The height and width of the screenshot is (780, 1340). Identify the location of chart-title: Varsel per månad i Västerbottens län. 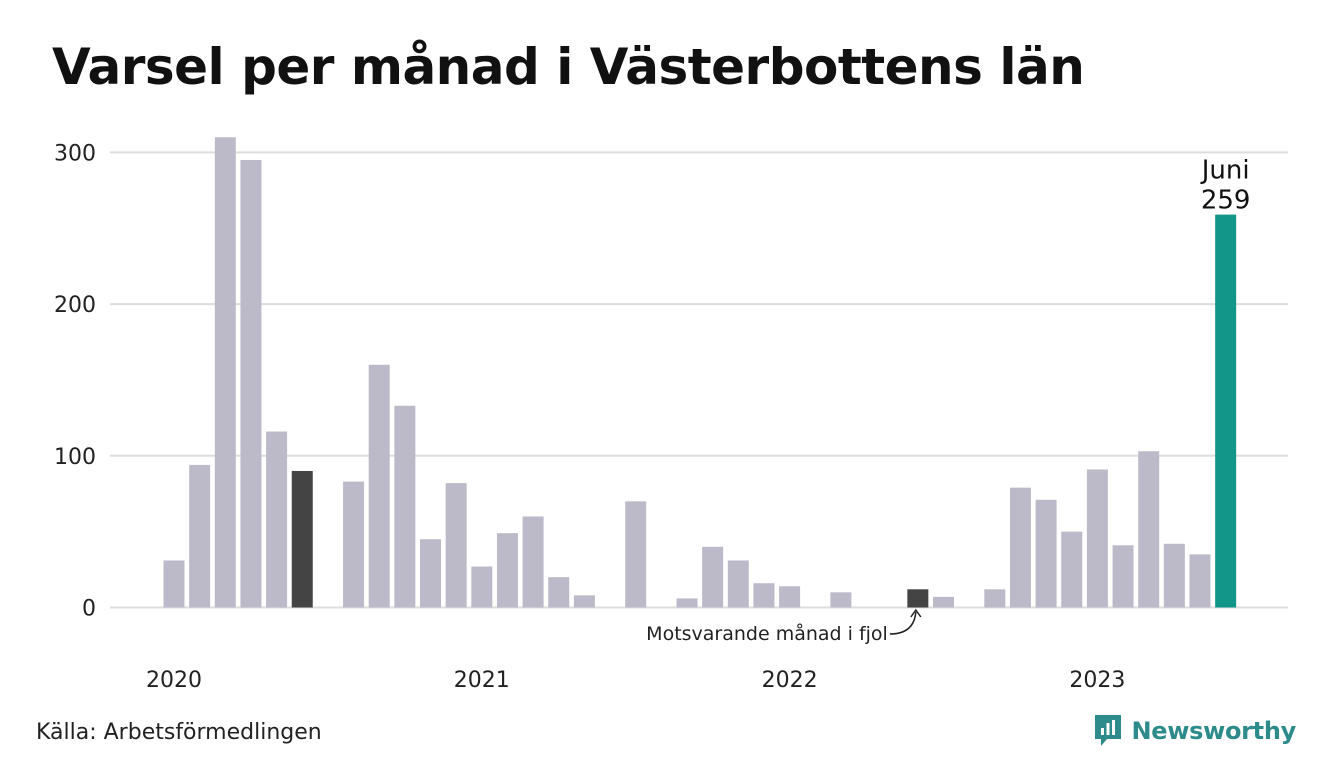
(568, 67).